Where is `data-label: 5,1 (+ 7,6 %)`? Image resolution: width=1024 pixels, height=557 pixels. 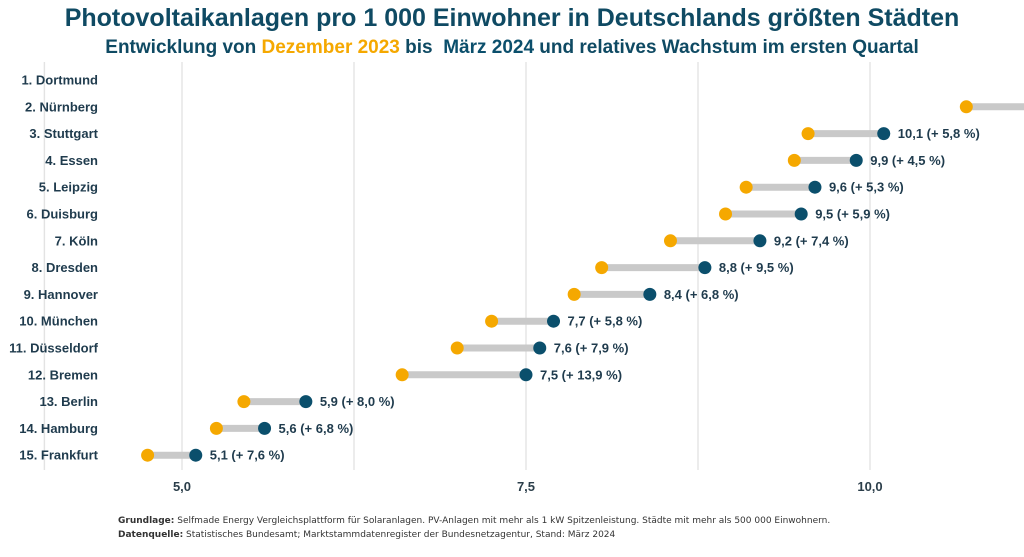 data-label: 5,1 (+ 7,6 %) is located at coordinates (247, 455).